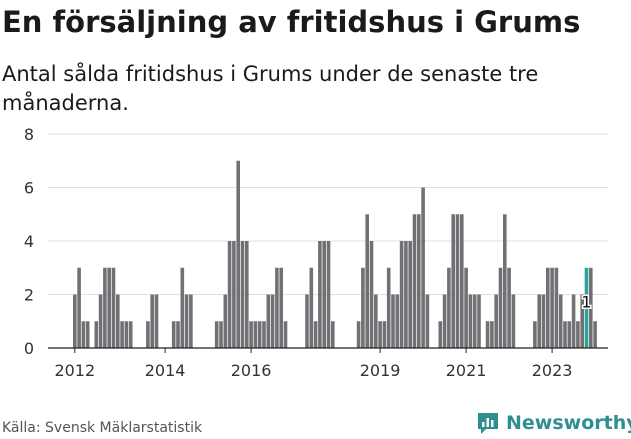 The height and width of the screenshot is (439, 631). What do you see at coordinates (29, 295) in the screenshot?
I see `y-tick-label: 2` at bounding box center [29, 295].